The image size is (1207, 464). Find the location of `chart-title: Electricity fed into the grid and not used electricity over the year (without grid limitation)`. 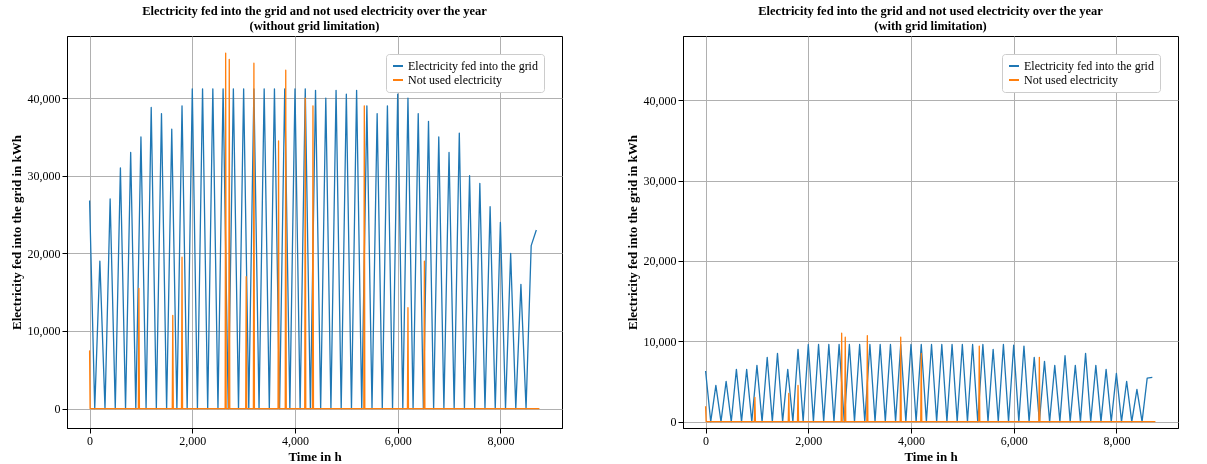

chart-title: Electricity fed into the grid and not used electricity over the year (without grid limitation) is located at coordinates (315, 18).